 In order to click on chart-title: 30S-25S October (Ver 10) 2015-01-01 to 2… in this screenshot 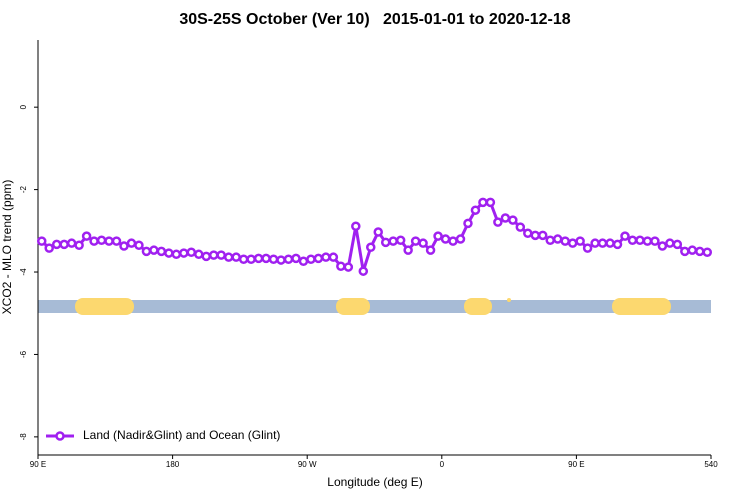, I will do `click(374, 19)`.